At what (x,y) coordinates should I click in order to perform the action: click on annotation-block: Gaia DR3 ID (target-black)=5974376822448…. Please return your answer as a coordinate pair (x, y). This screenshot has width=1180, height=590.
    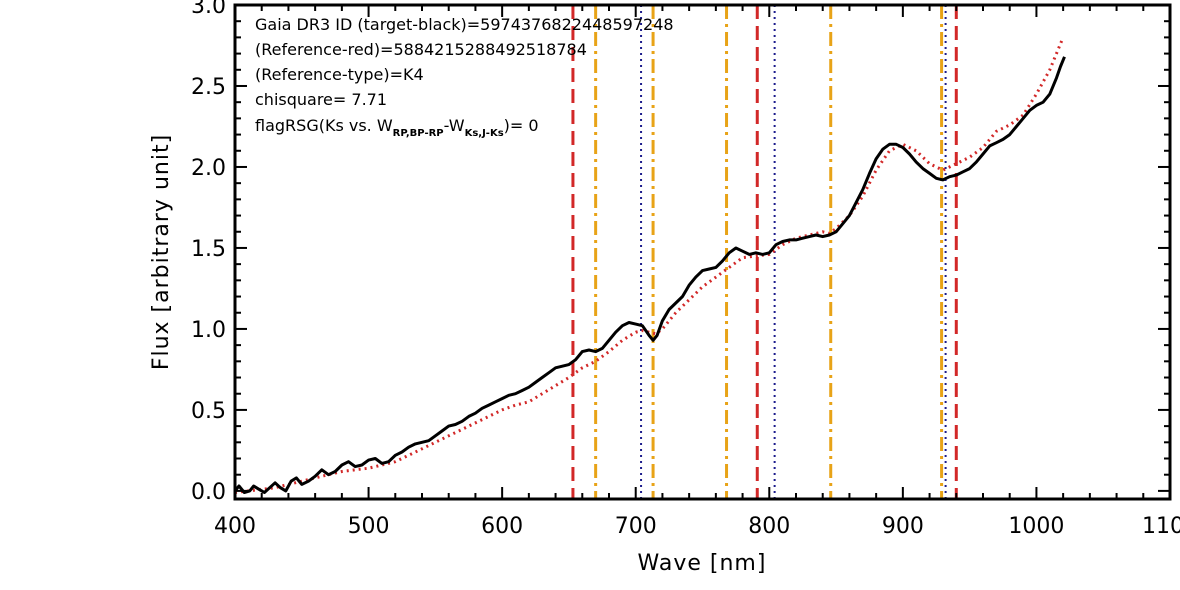
    Looking at the image, I should click on (464, 77).